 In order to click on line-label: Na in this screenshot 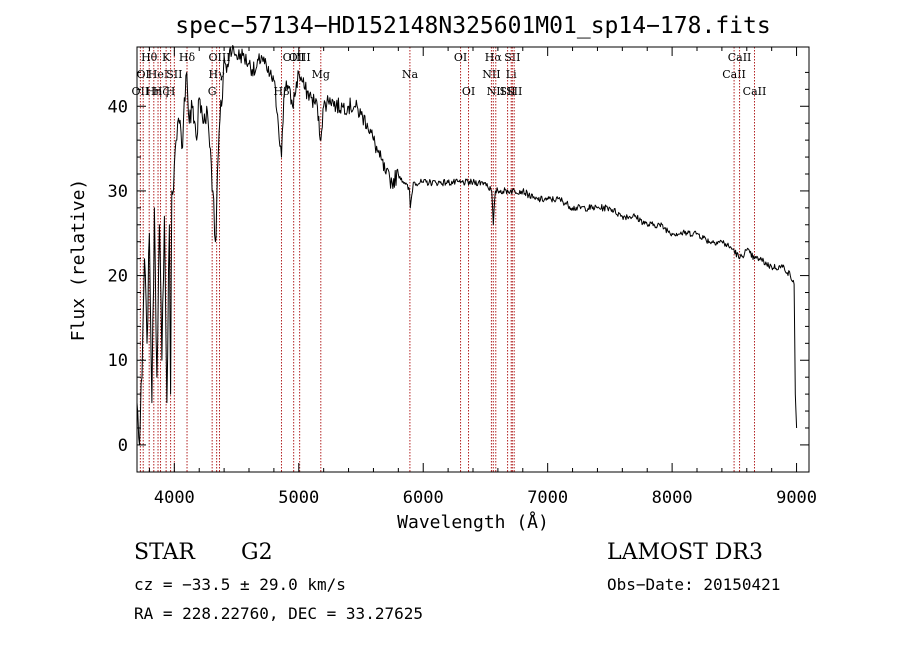, I will do `click(410, 74)`.